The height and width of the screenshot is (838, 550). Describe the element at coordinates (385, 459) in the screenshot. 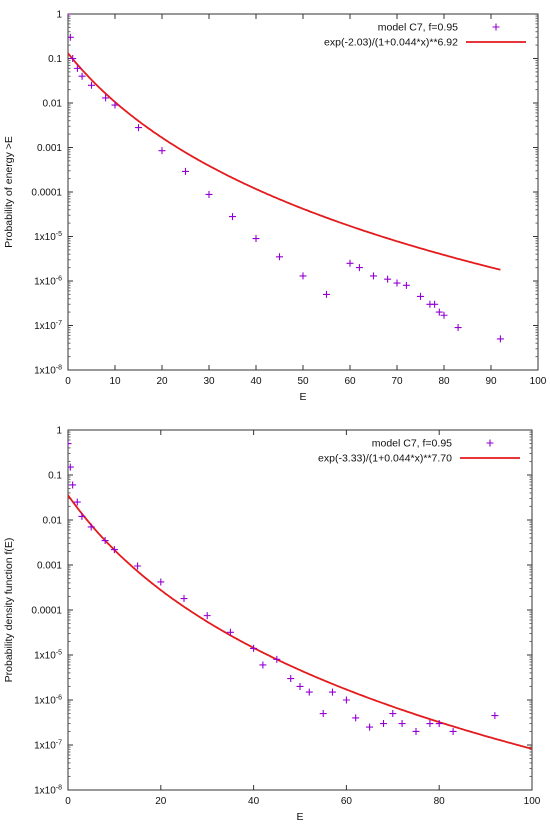

I see `legend-label: exp(-3.33)/(1+0.044*x)**7.70` at that location.